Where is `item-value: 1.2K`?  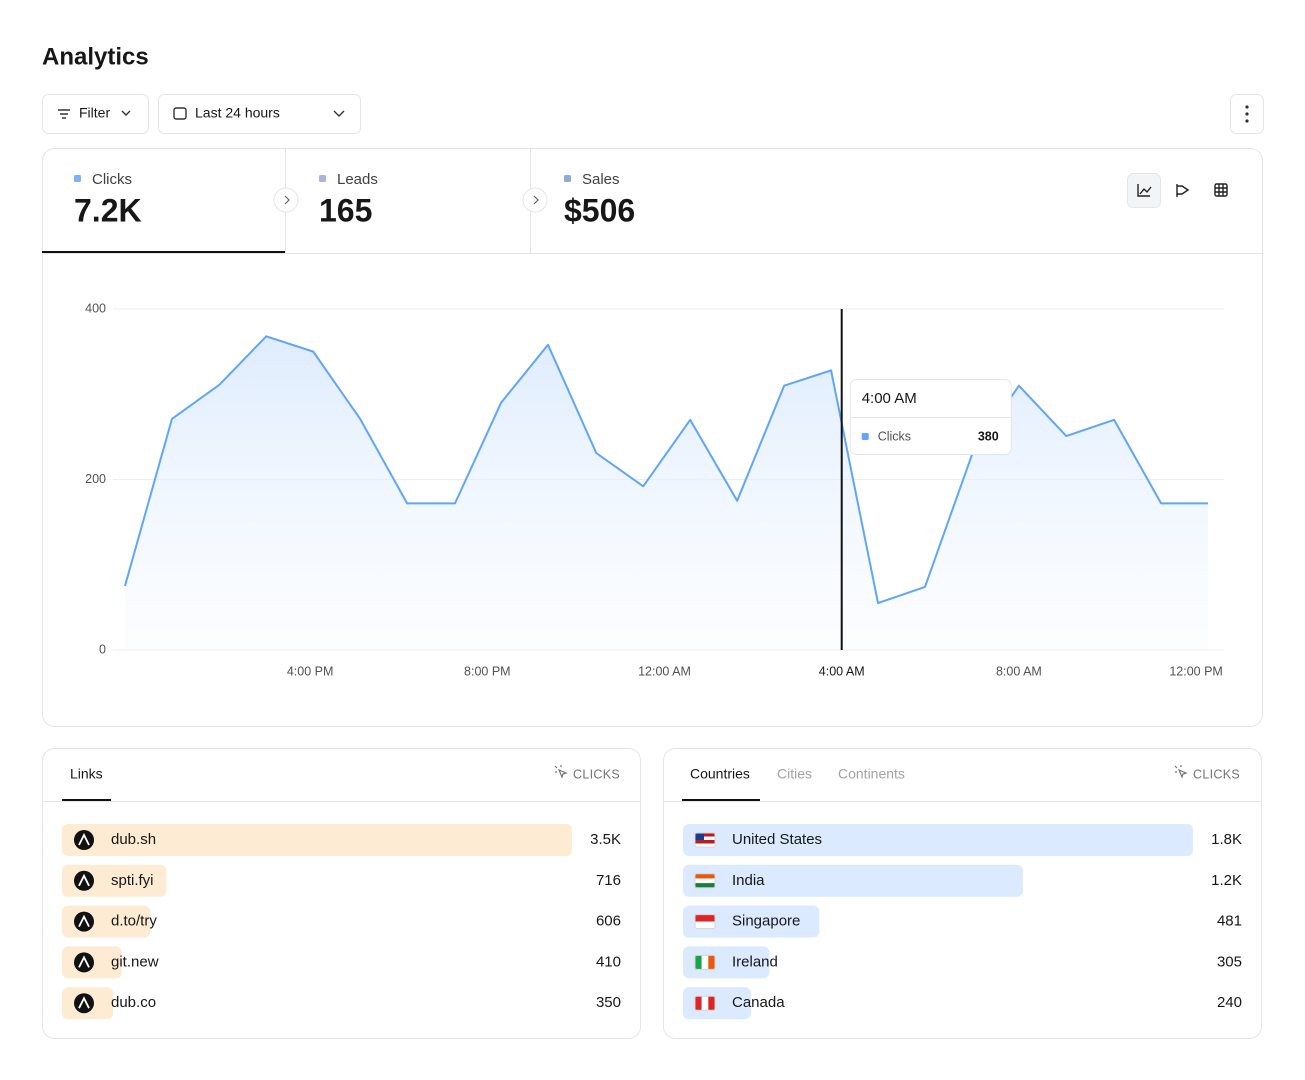 item-value: 1.2K is located at coordinates (1226, 880).